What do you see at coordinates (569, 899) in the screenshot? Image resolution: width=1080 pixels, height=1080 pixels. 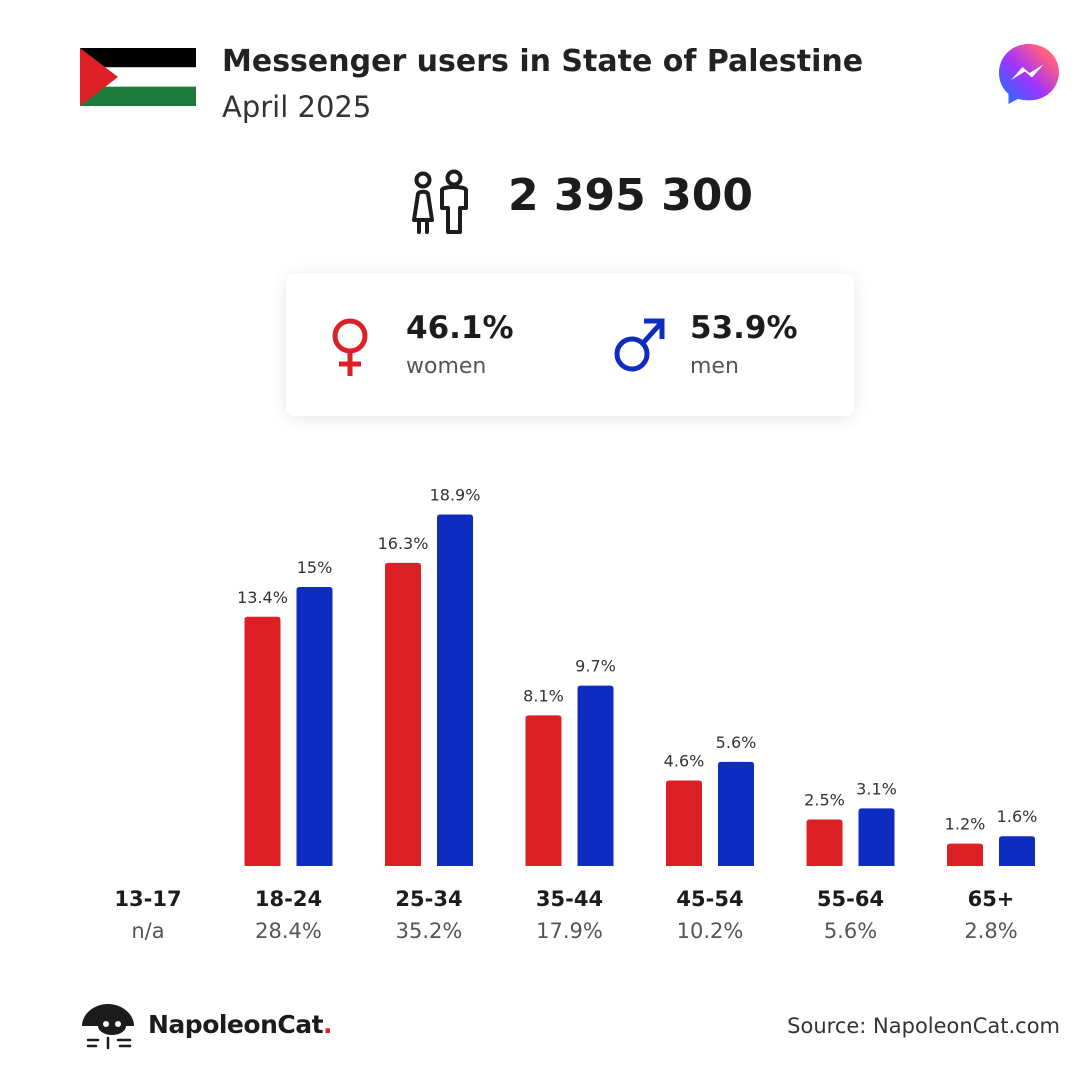 I see `category-label-35-44: 35-44` at bounding box center [569, 899].